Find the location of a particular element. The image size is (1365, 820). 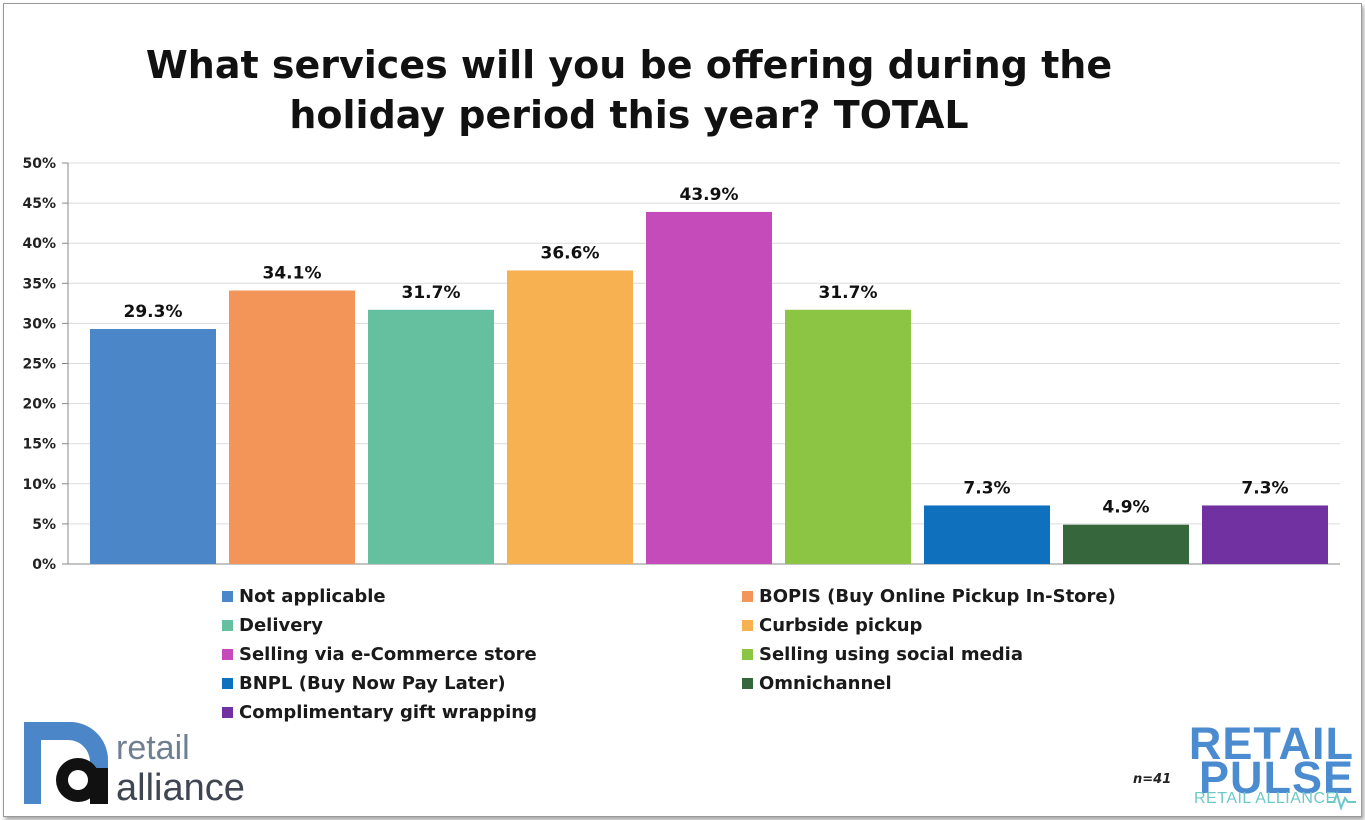

legend-label: Selling using social media is located at coordinates (891, 654).